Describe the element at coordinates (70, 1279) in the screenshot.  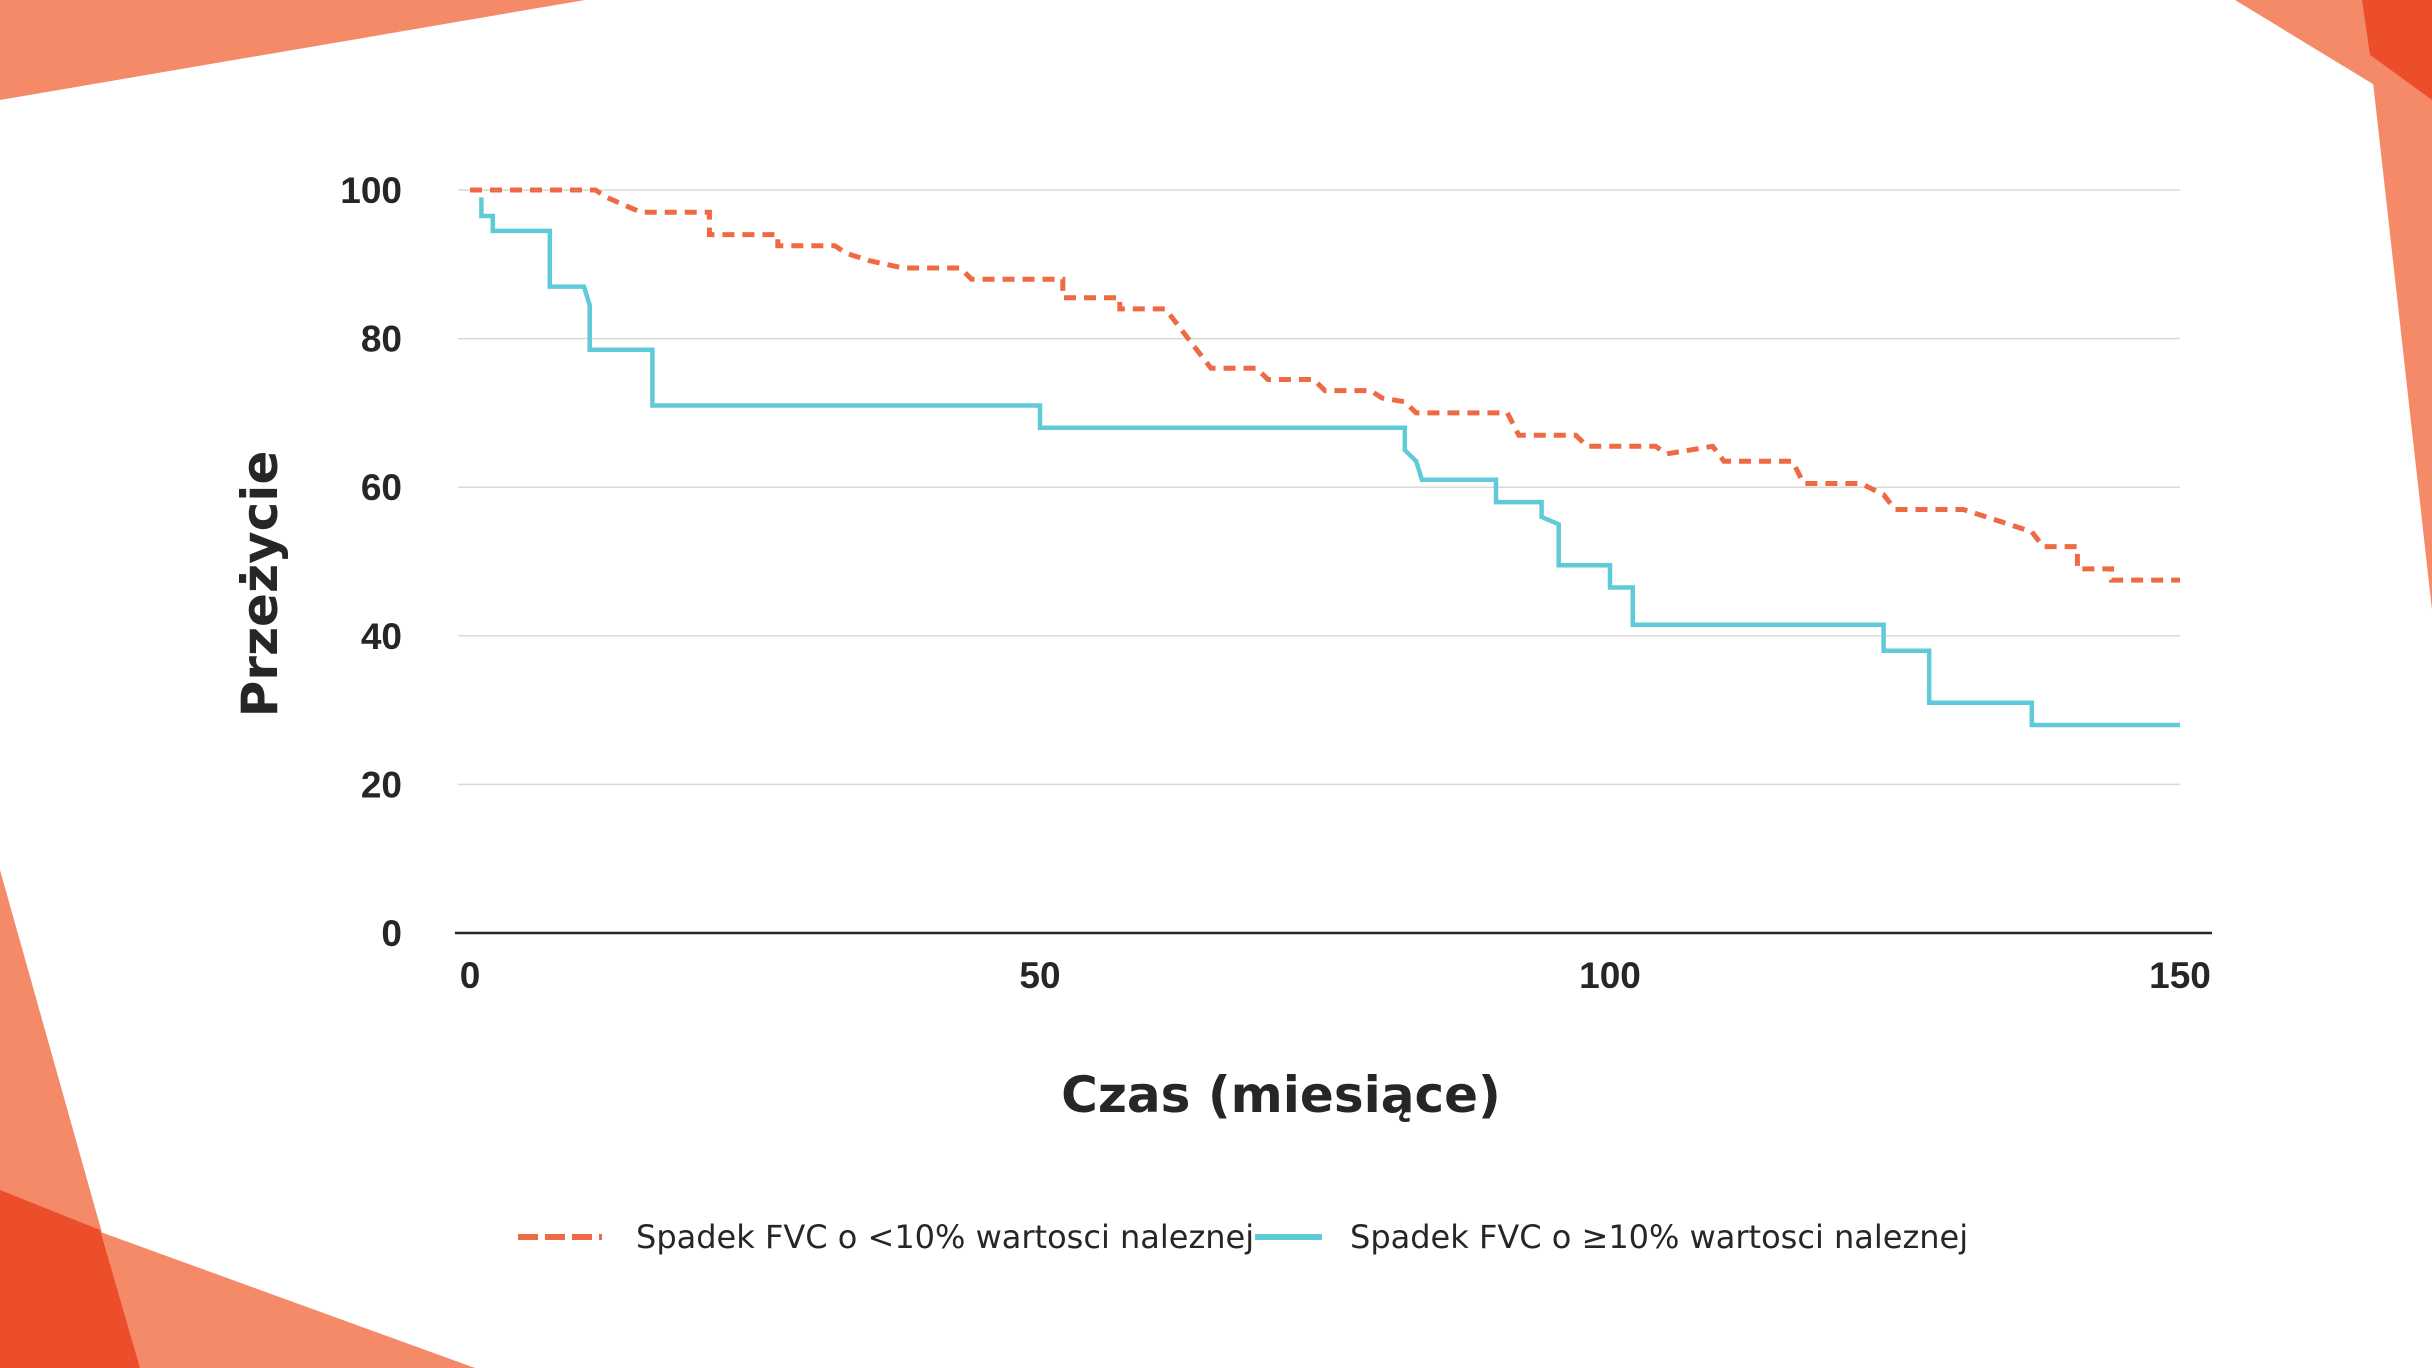
I see `deco-bottom-left-dark` at that location.